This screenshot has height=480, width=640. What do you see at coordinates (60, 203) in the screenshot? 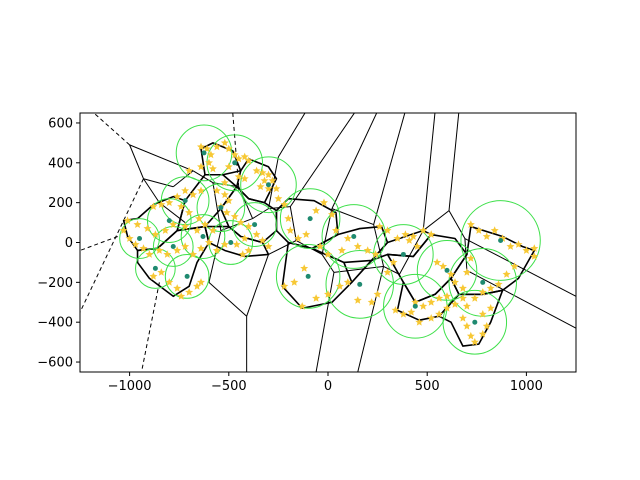
I see `y-tick-label: 200` at bounding box center [60, 203].